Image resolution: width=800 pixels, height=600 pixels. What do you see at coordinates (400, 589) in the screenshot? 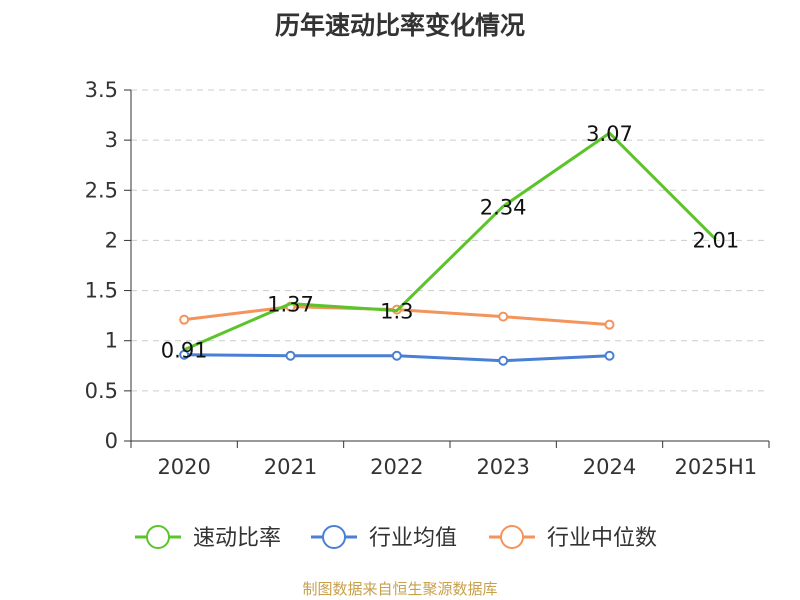
I see `source-note: 制图数据来自恒生聚源数据库` at bounding box center [400, 589].